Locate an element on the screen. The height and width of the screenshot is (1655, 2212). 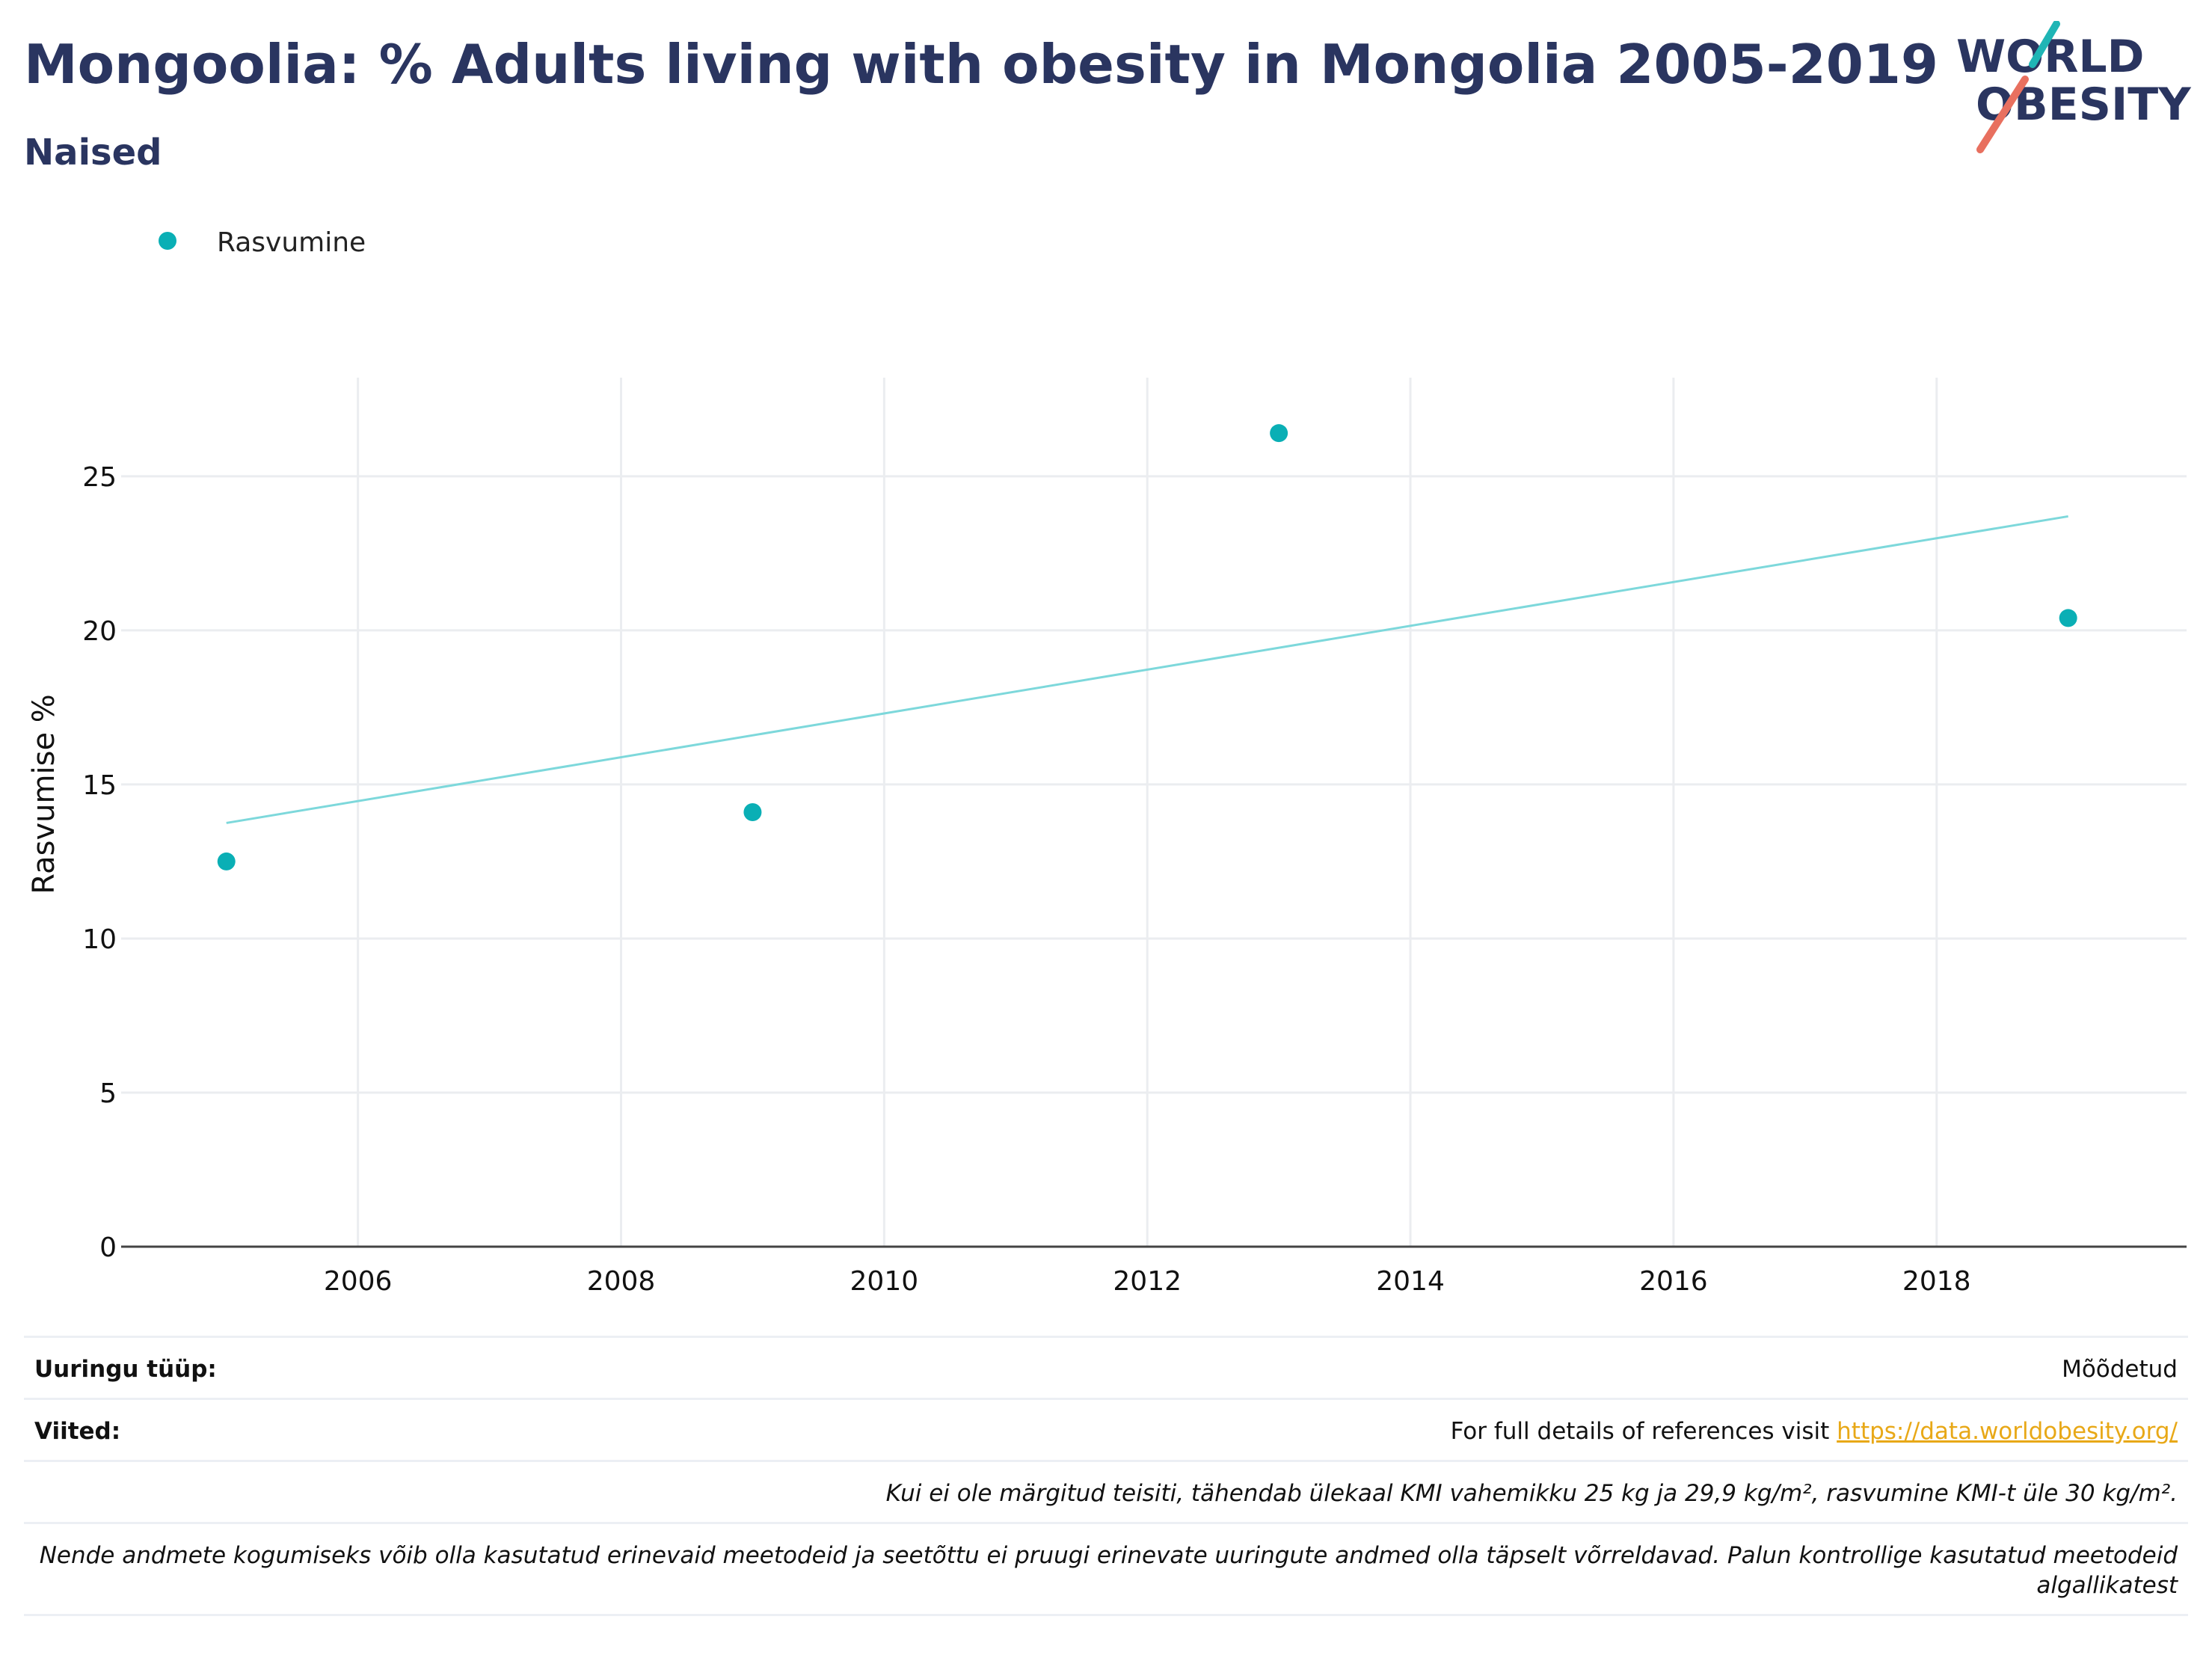
legend: Rasvumine is located at coordinates (262, 242).